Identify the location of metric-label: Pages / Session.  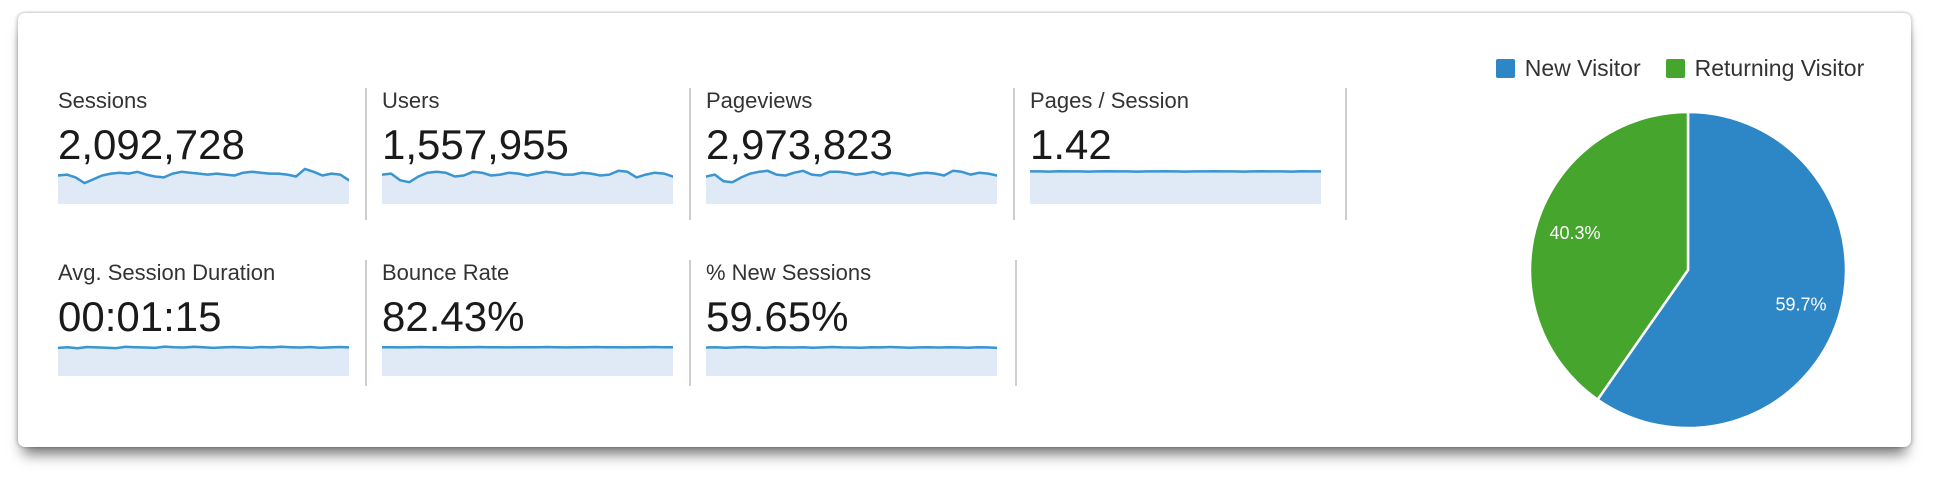
(1109, 100).